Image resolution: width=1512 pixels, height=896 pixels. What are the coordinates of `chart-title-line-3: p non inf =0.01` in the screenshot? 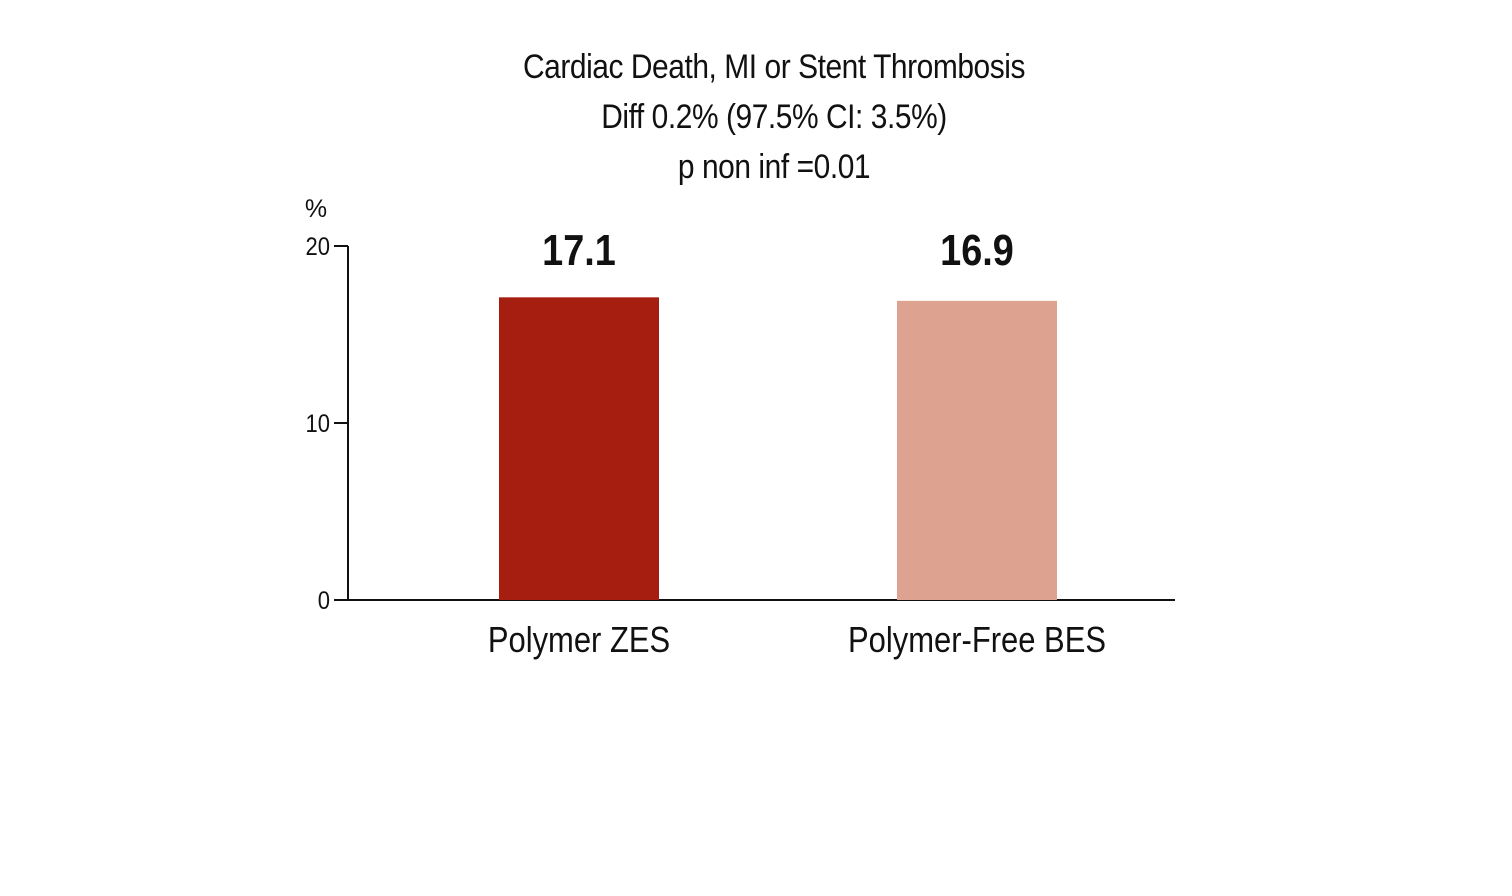 It's located at (774, 167).